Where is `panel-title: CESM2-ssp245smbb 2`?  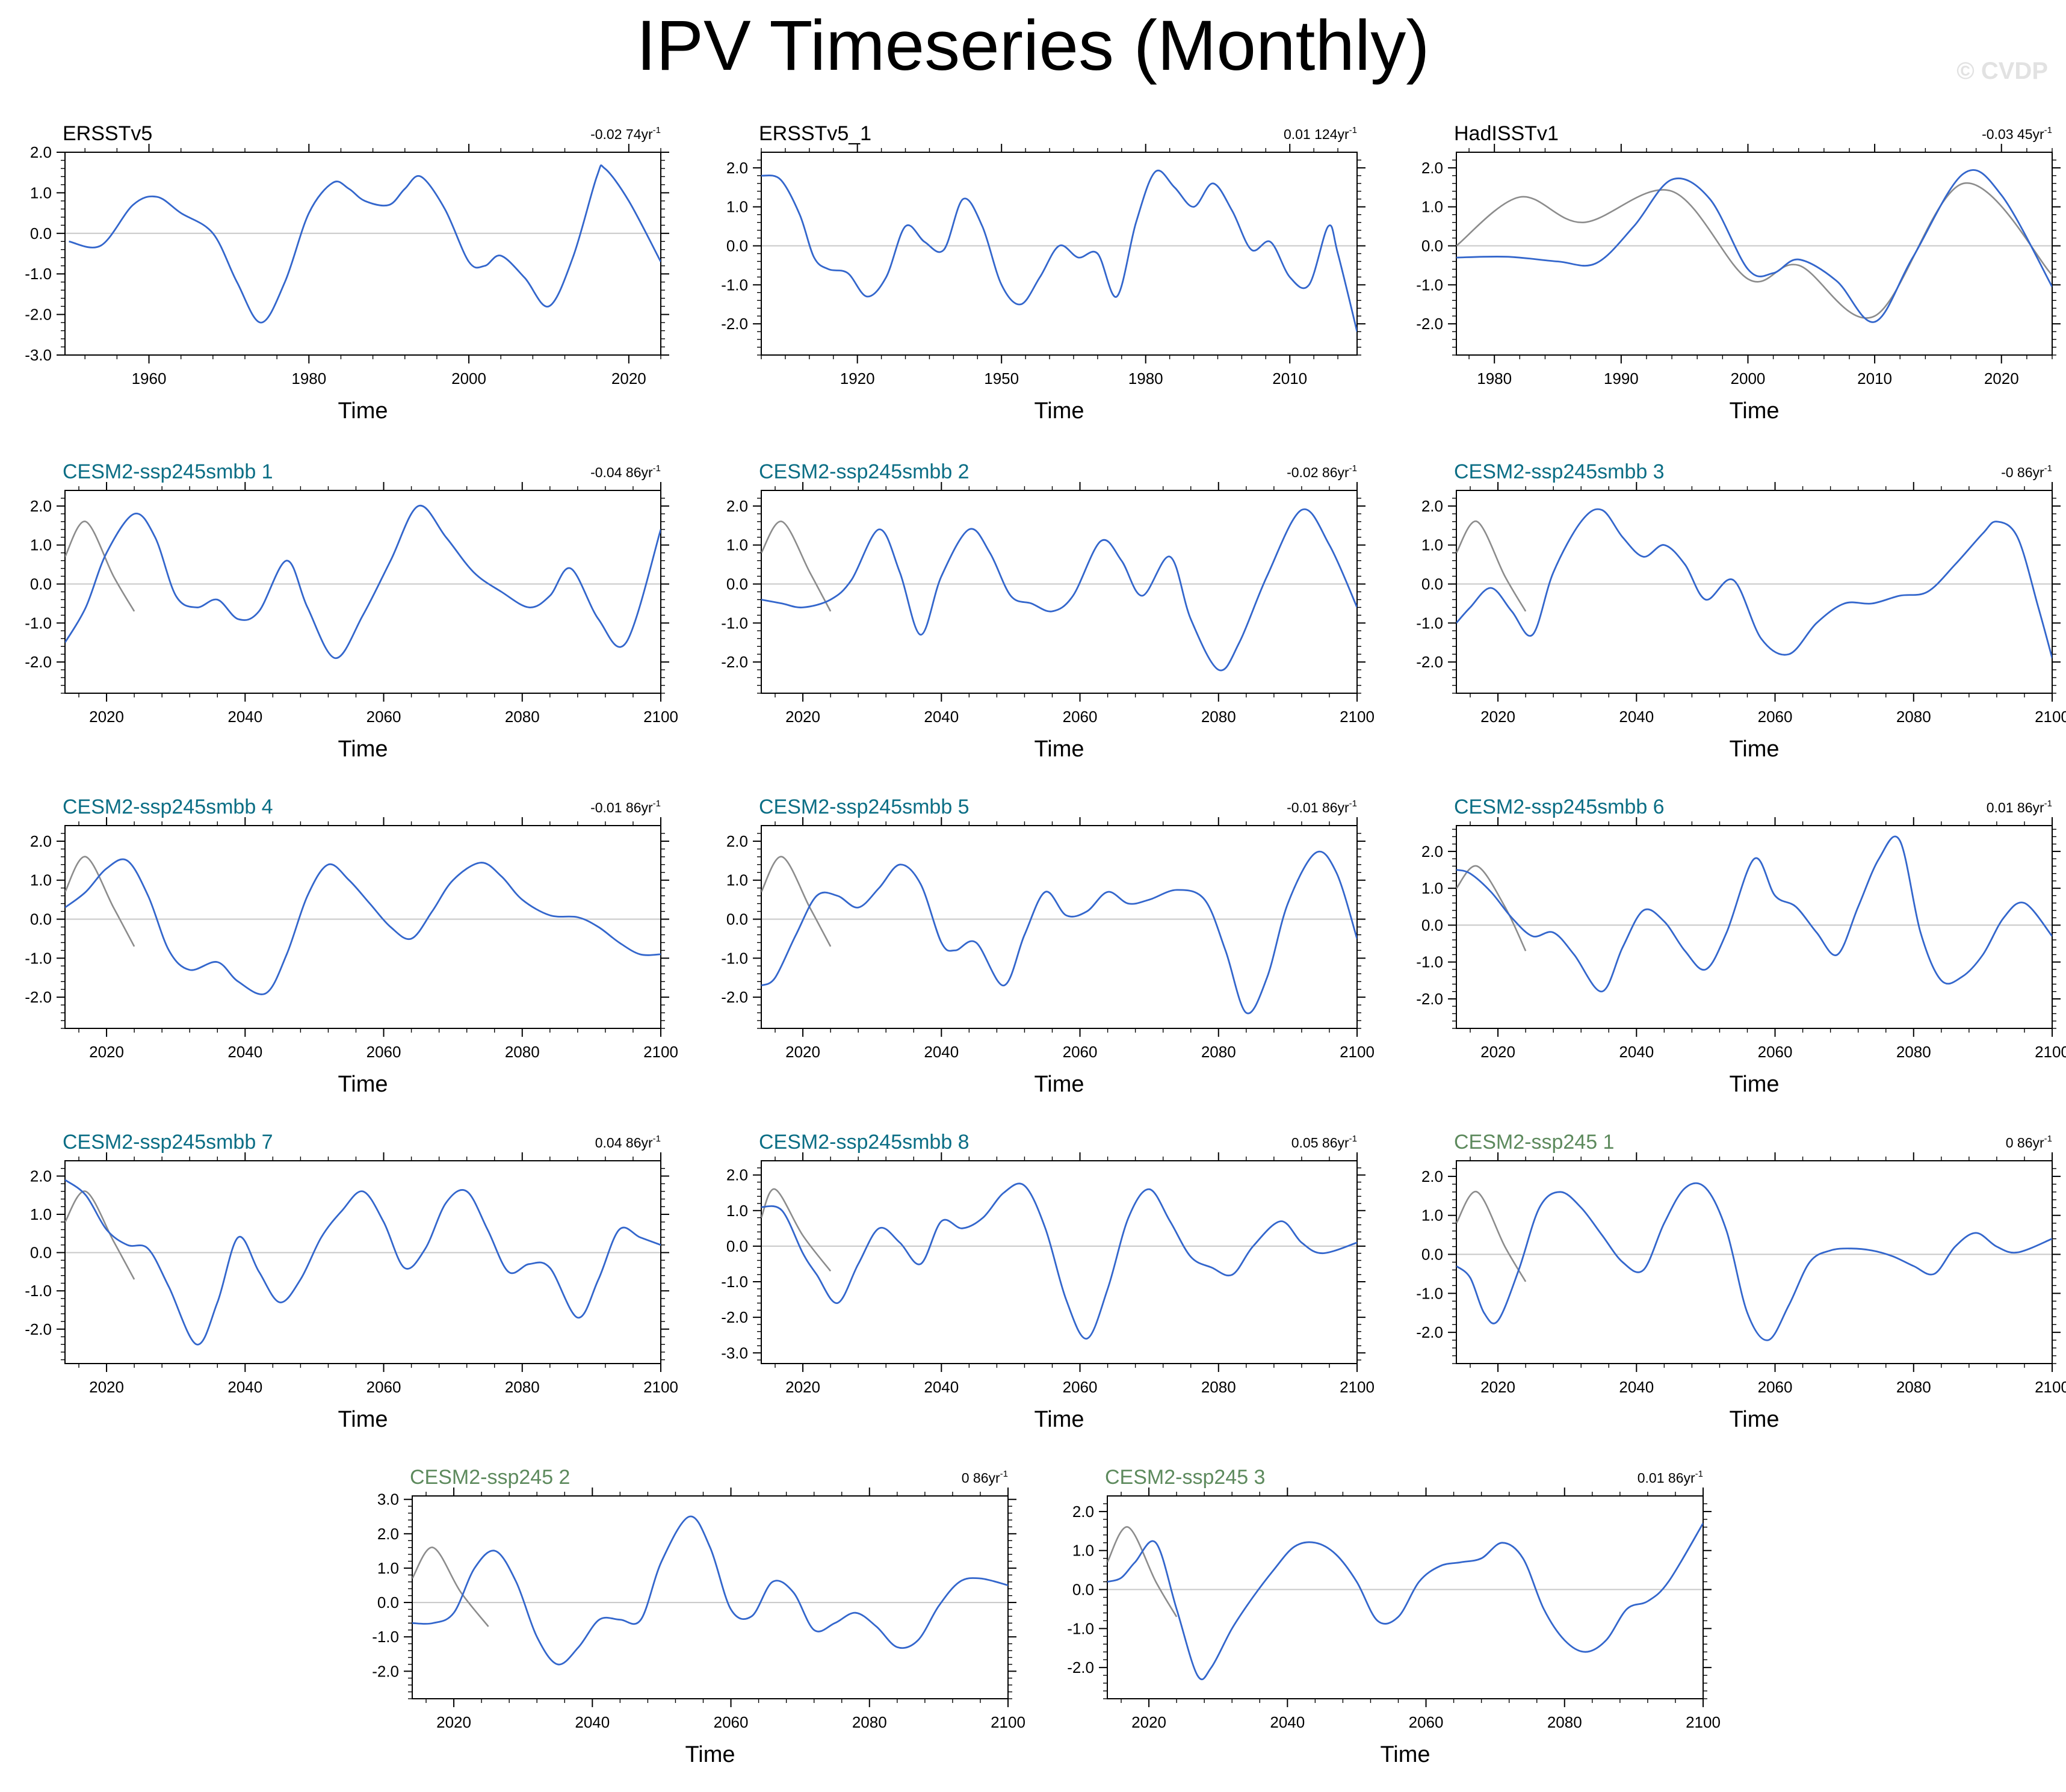
panel-title: CESM2-ssp245smbb 2 is located at coordinates (864, 472).